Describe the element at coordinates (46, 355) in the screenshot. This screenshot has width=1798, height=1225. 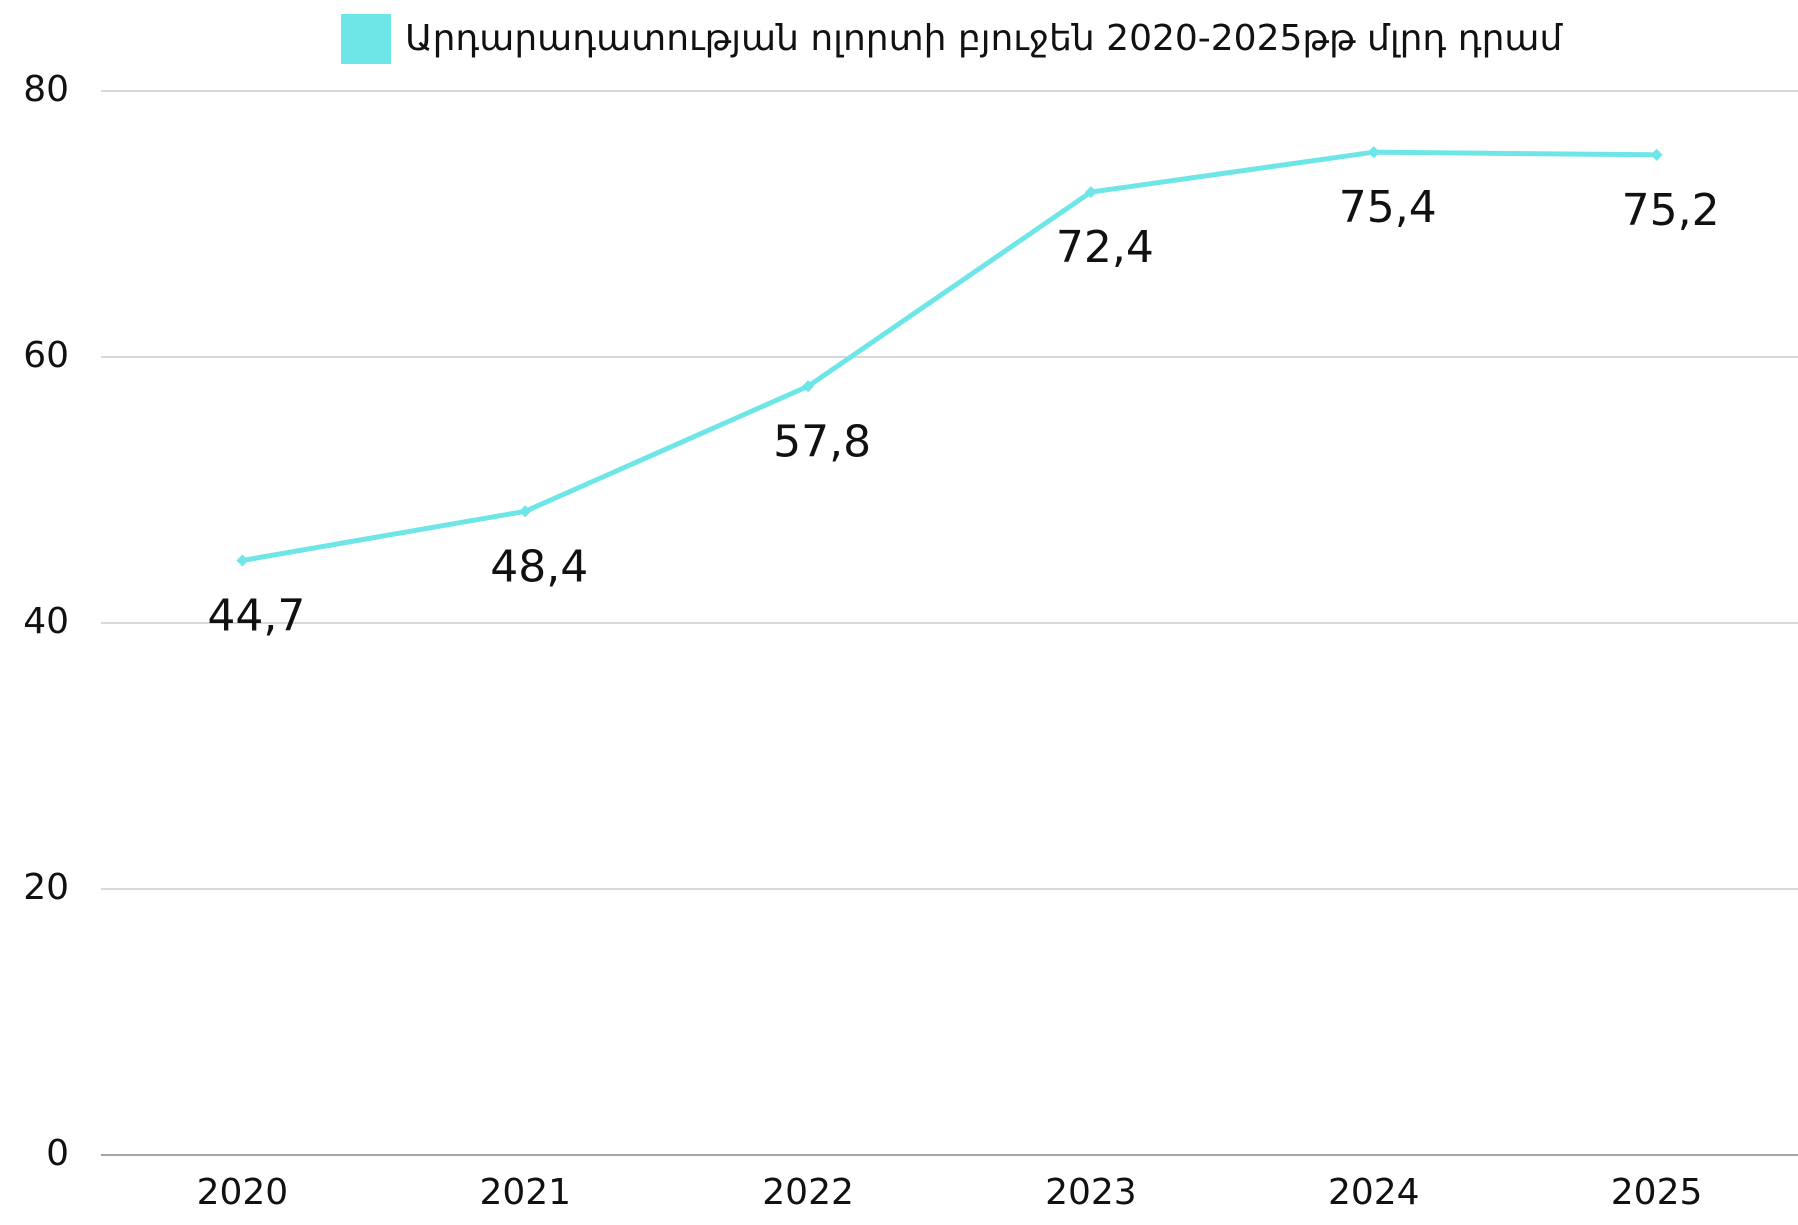
I see `y-tick-label: 60` at that location.